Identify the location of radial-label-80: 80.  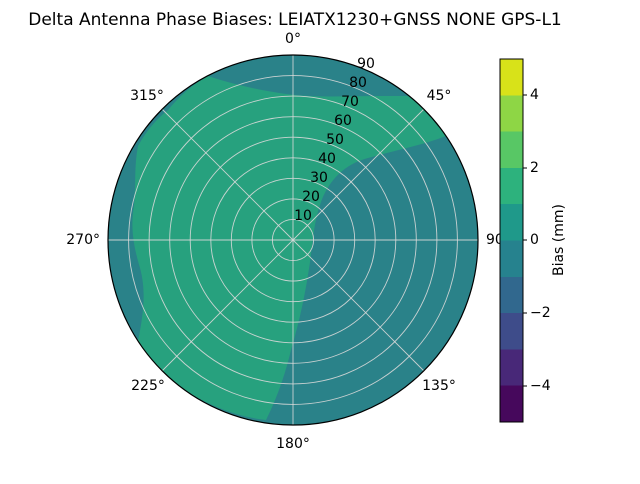
(358, 83).